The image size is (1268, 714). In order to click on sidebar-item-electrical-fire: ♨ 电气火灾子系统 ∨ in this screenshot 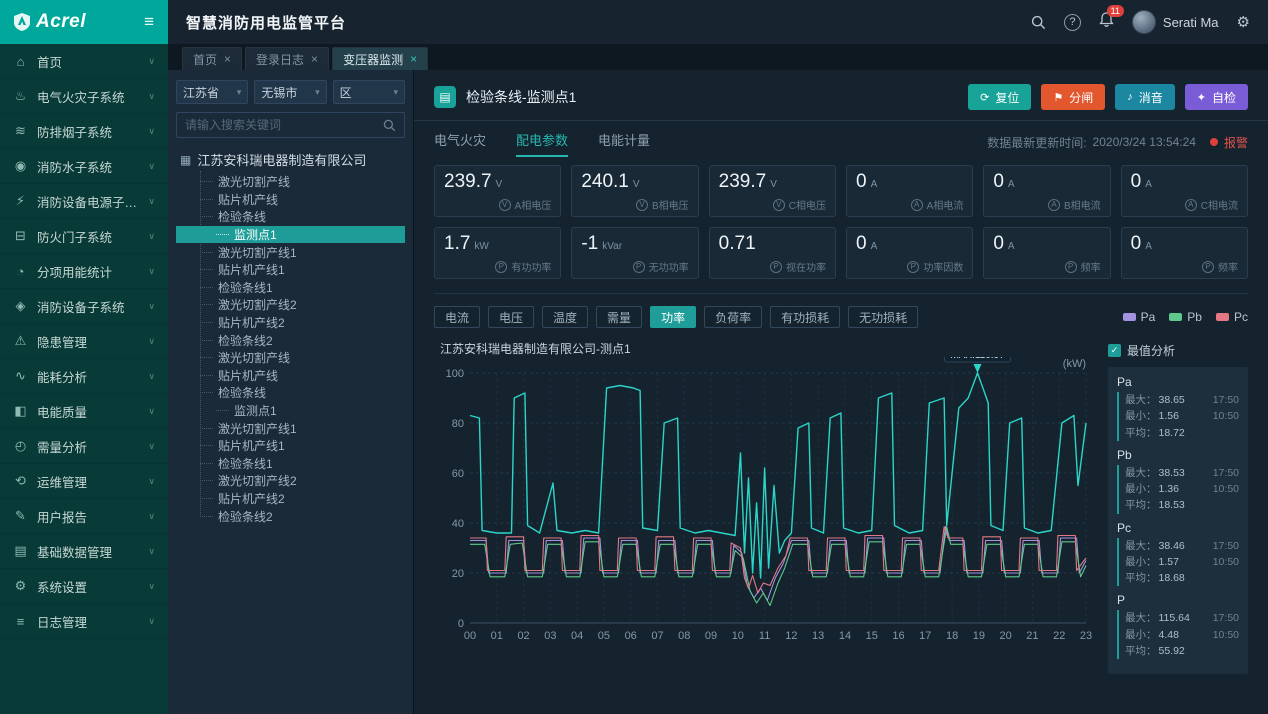, I will do `click(84, 96)`.